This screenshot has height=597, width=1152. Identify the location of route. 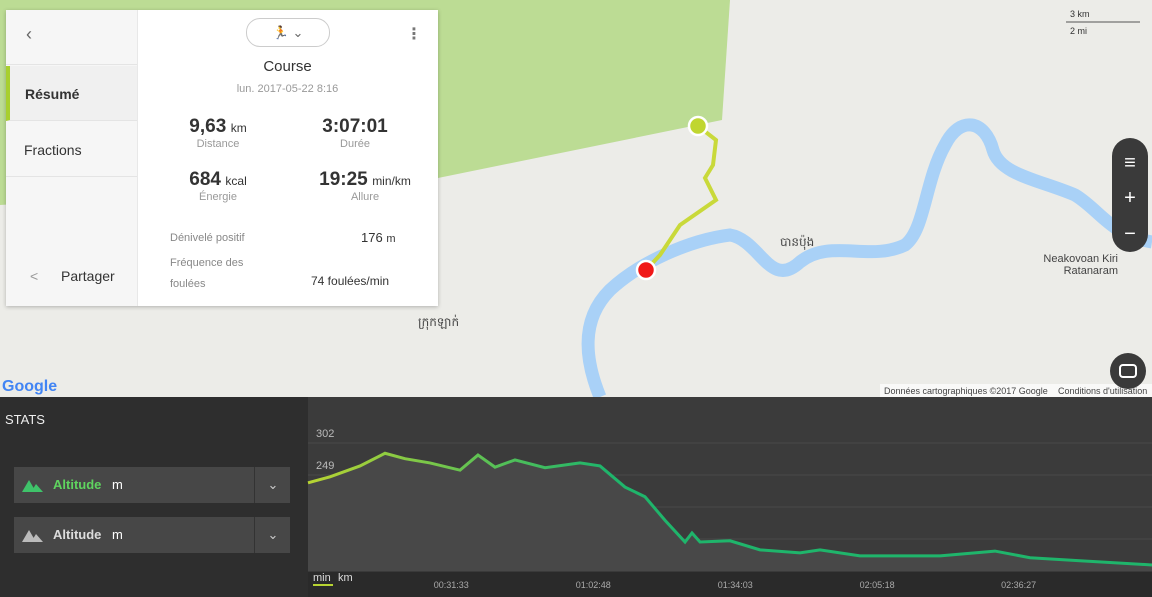
(681, 198).